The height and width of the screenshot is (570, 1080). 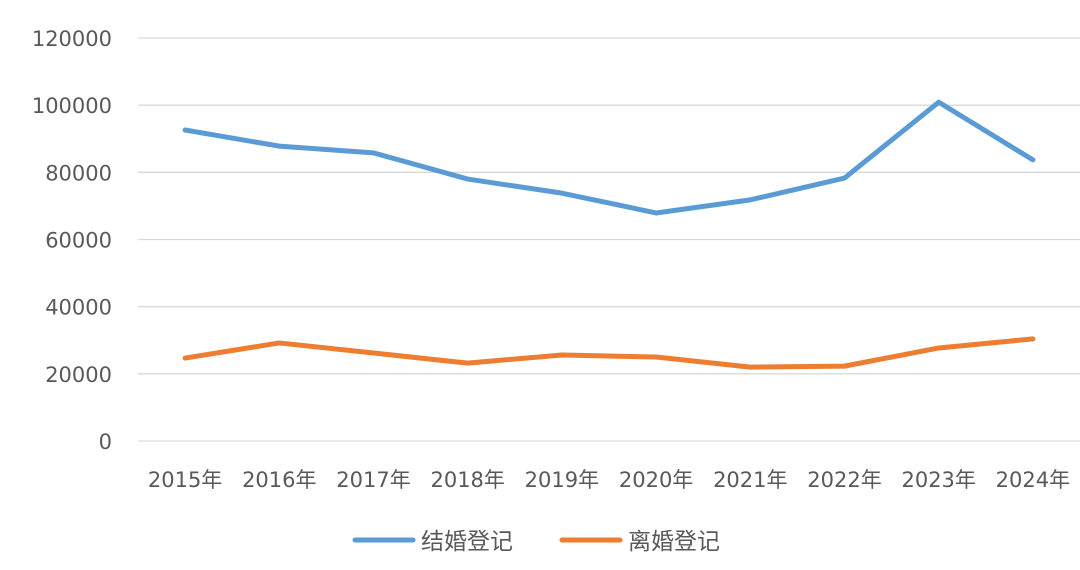 What do you see at coordinates (844, 480) in the screenshot?
I see `x-tick-label: 2022年` at bounding box center [844, 480].